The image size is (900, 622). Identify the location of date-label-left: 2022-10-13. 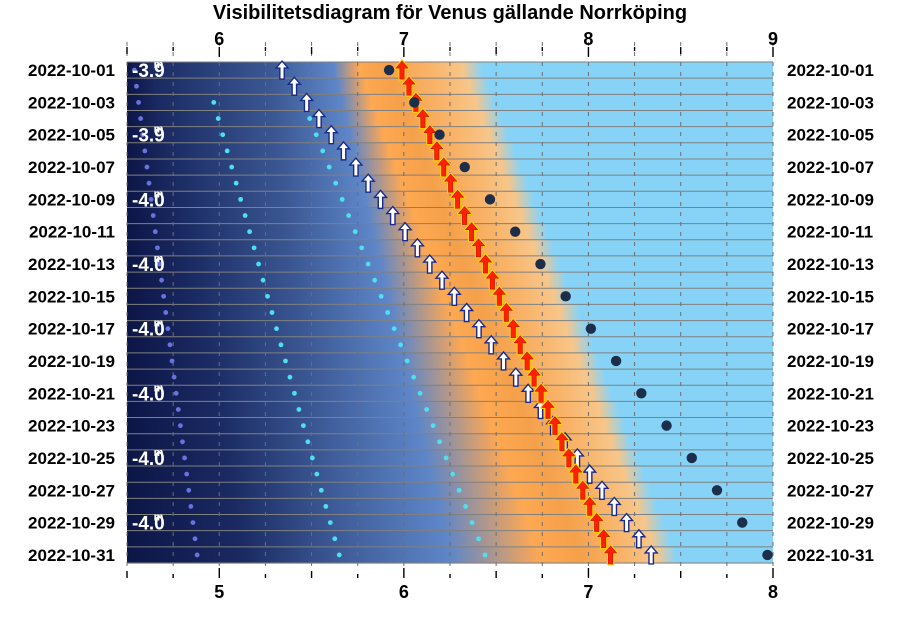
(71, 264).